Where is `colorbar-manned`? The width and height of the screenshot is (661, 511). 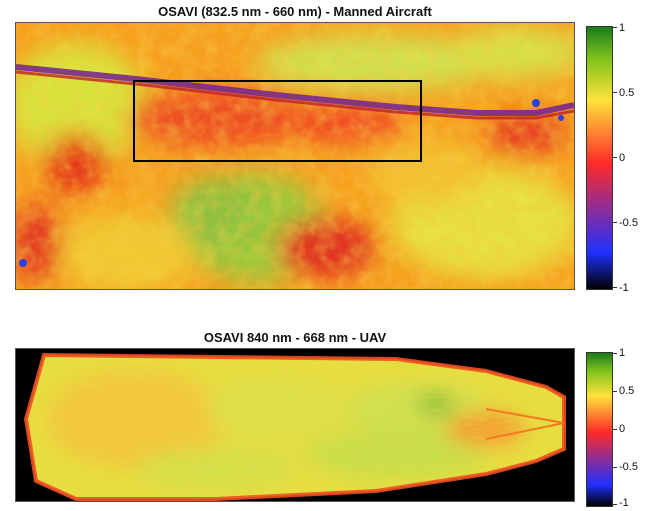
colorbar-manned is located at coordinates (599, 158).